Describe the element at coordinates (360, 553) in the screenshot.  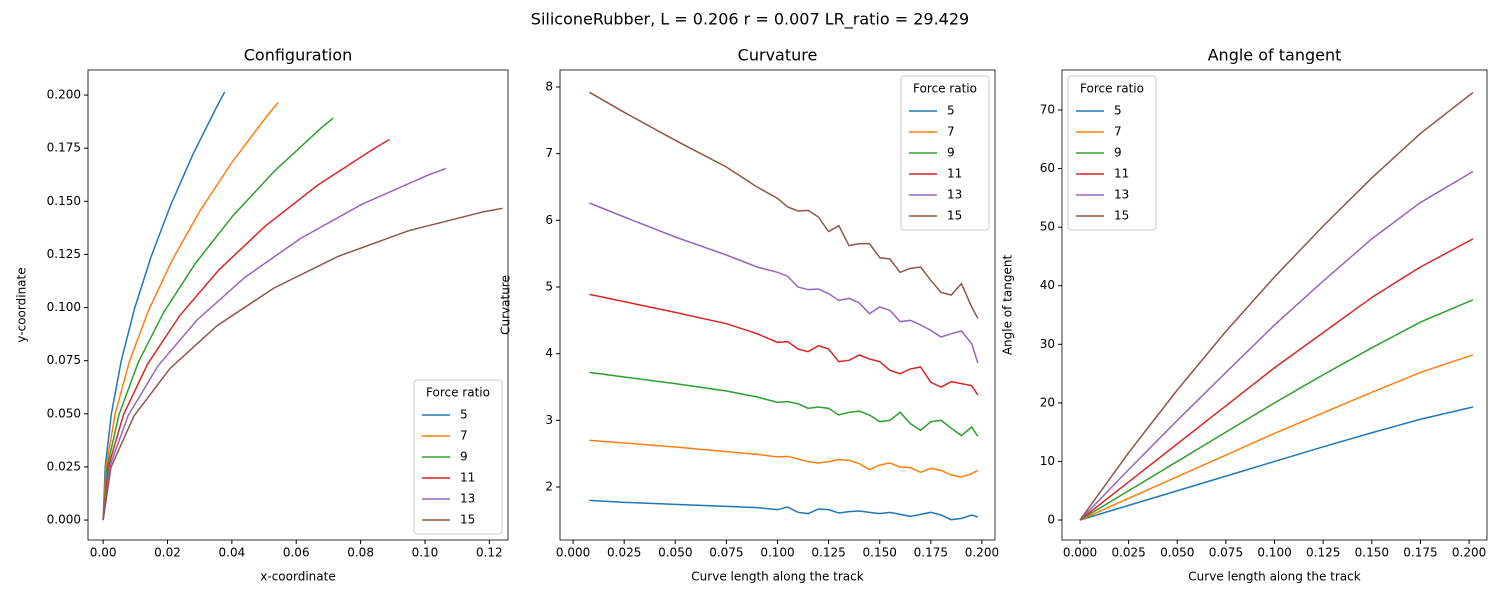
I see `x-tick-label: 0.08` at that location.